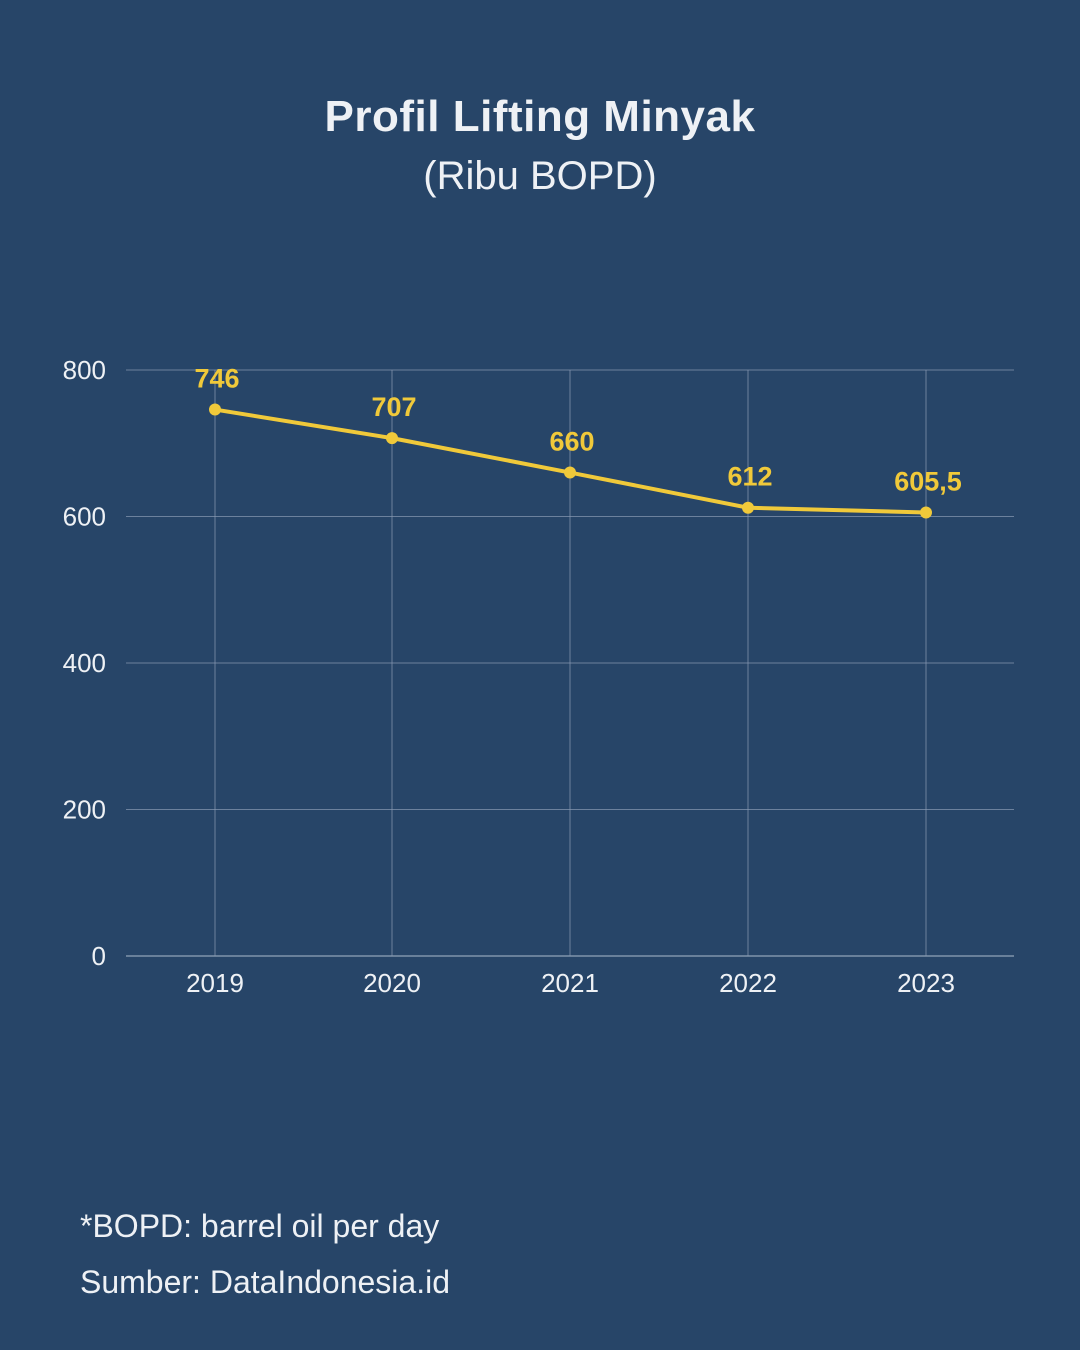 This screenshot has width=1080, height=1350. Describe the element at coordinates (928, 481) in the screenshot. I see `data-label-2023: 605,5` at that location.